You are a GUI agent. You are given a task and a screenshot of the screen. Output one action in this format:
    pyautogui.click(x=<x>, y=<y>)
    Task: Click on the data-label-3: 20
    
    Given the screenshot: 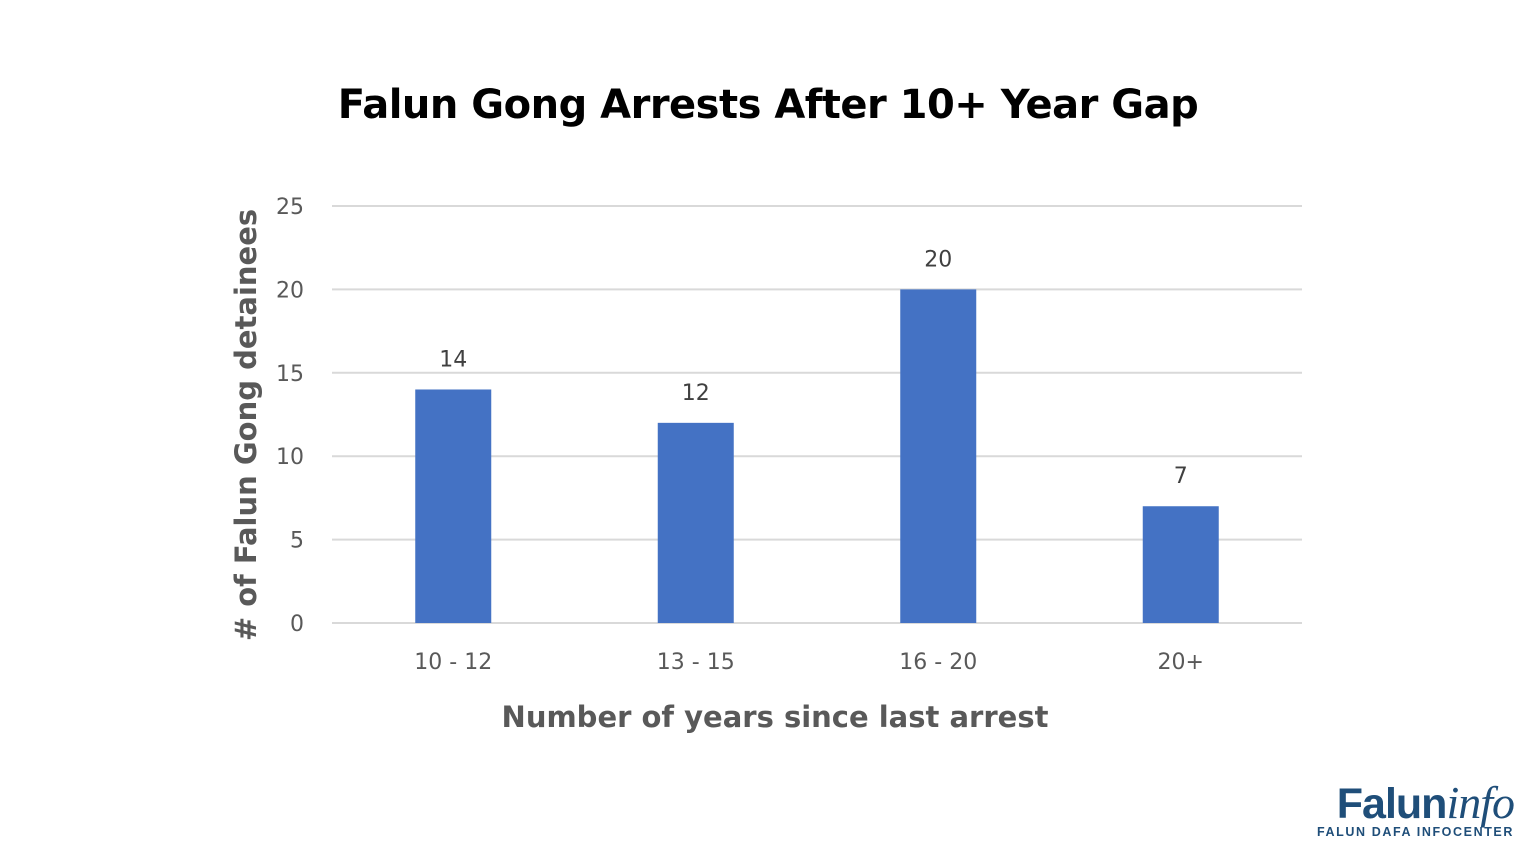 What is the action you would take?
    pyautogui.click(x=938, y=259)
    